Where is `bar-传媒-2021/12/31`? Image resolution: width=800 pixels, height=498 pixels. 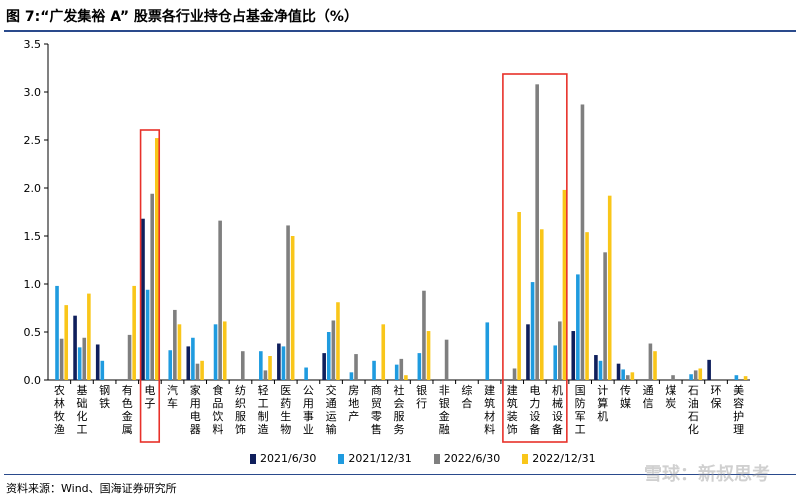 bar-传媒-2021/12/31 is located at coordinates (623, 374).